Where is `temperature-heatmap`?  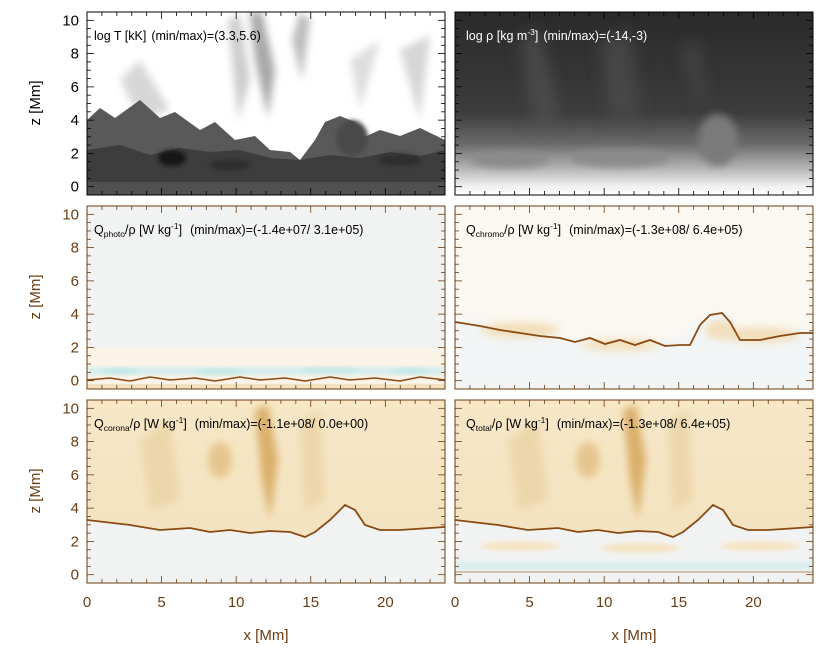 temperature-heatmap is located at coordinates (266, 103).